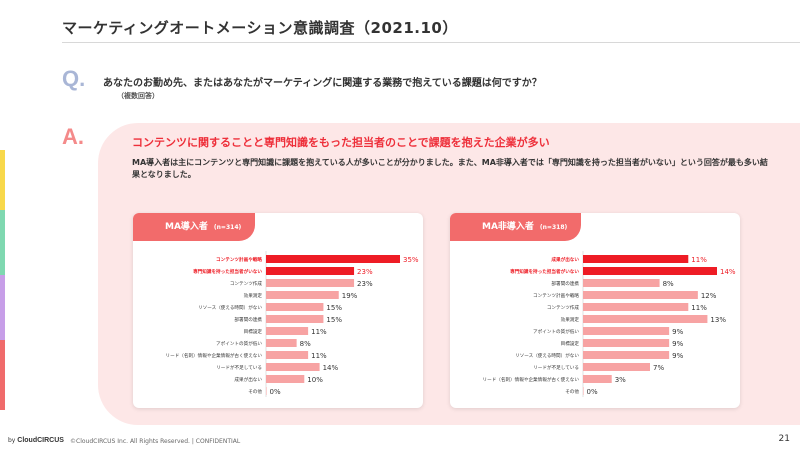 The image size is (800, 449). Describe the element at coordinates (350, 296) in the screenshot. I see `value-label: 19%` at that location.